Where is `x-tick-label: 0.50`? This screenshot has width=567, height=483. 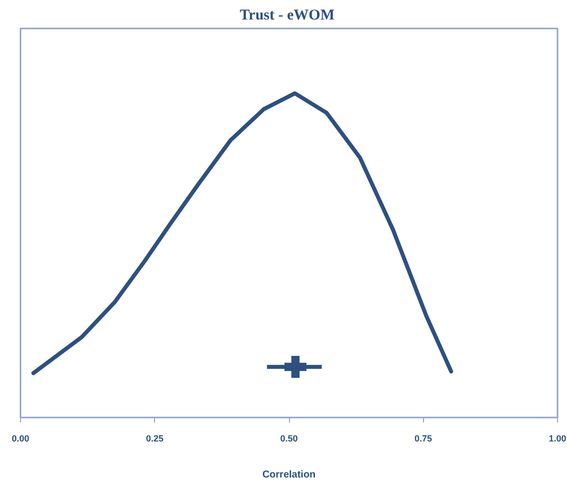 x-tick-label: 0.50 is located at coordinates (289, 439).